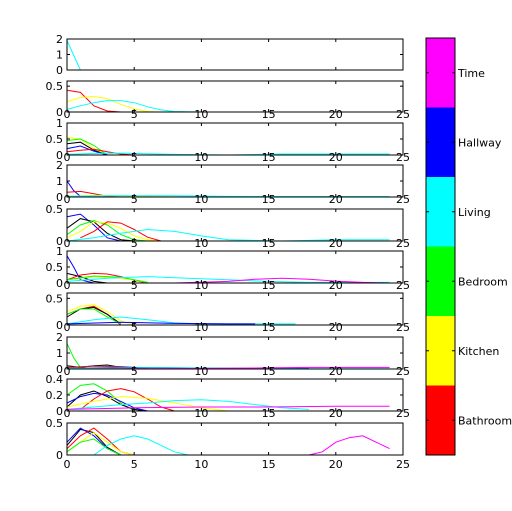  What do you see at coordinates (478, 351) in the screenshot?
I see `colorbar-label: Kitchen` at bounding box center [478, 351].